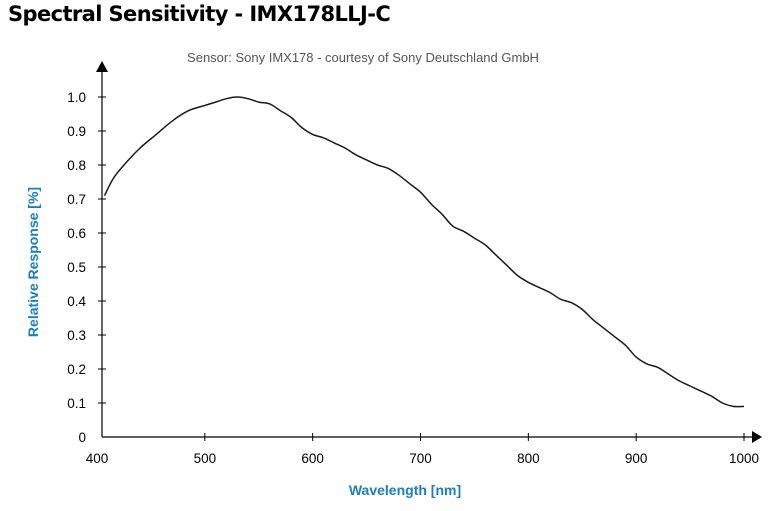 The width and height of the screenshot is (771, 511). What do you see at coordinates (757, 437) in the screenshot?
I see `x-axis-arrow` at bounding box center [757, 437].